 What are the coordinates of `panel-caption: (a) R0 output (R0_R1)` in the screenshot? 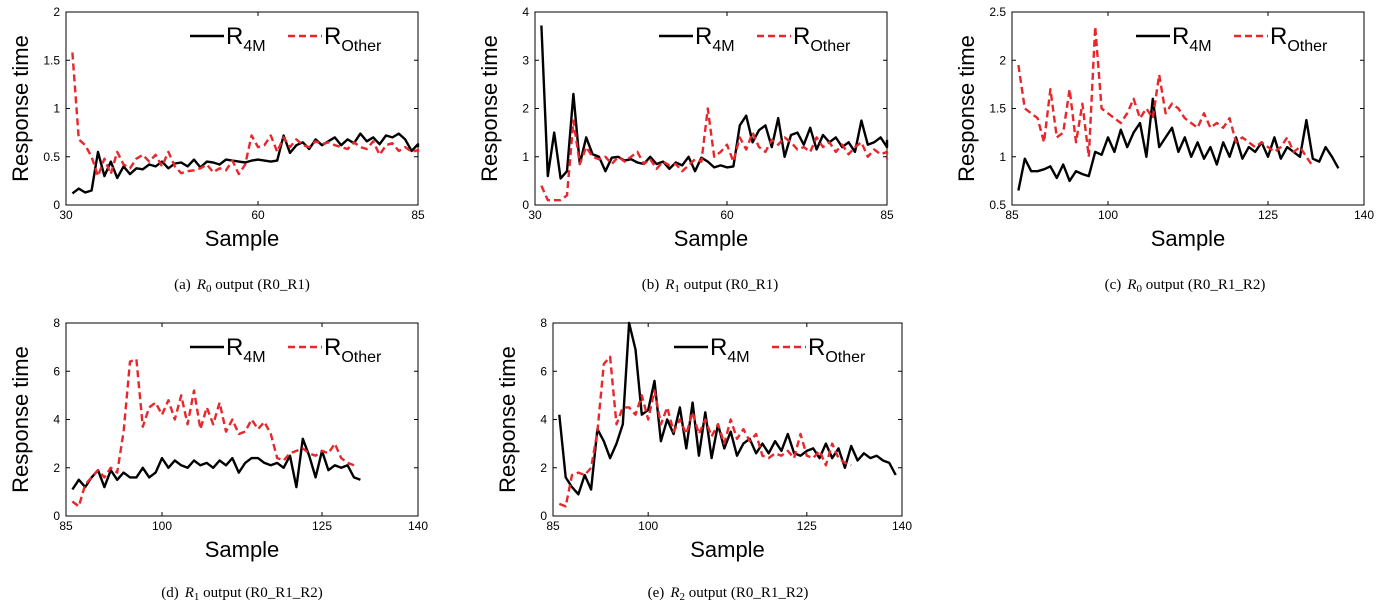 It's located at (242, 286).